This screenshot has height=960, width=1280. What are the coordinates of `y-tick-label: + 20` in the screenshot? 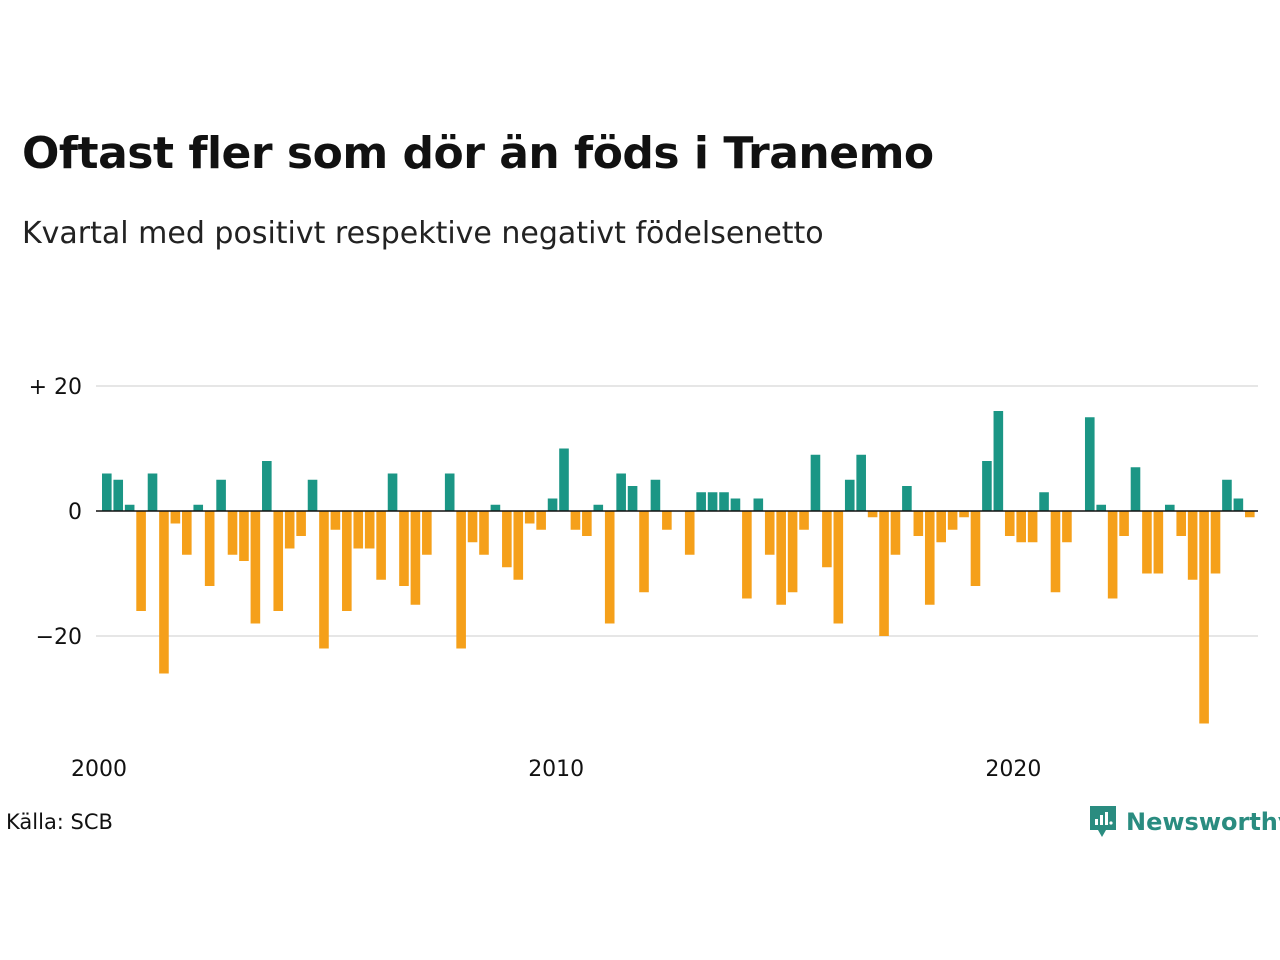 It's located at (55, 387).